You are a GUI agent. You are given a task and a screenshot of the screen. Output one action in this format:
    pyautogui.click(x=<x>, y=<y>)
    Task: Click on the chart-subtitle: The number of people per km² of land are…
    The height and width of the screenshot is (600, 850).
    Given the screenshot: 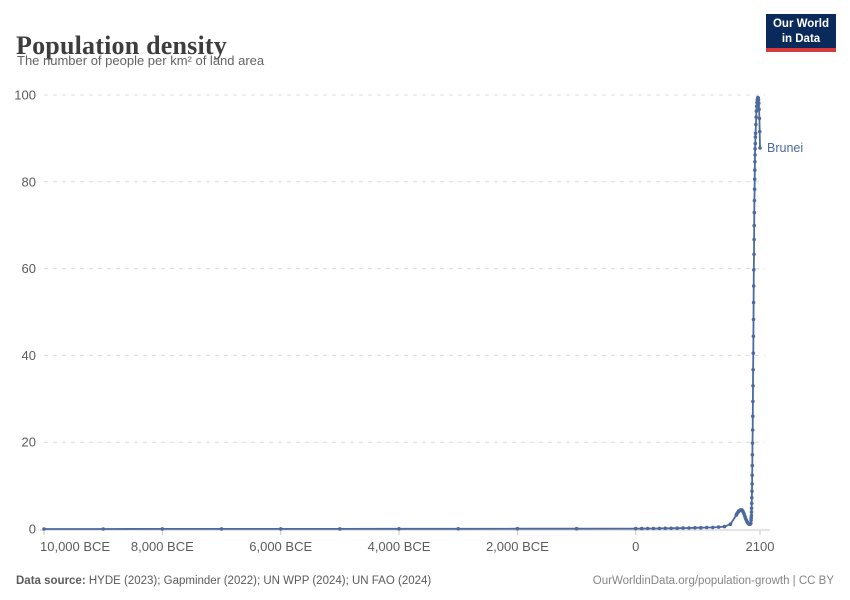 What is the action you would take?
    pyautogui.click(x=141, y=60)
    